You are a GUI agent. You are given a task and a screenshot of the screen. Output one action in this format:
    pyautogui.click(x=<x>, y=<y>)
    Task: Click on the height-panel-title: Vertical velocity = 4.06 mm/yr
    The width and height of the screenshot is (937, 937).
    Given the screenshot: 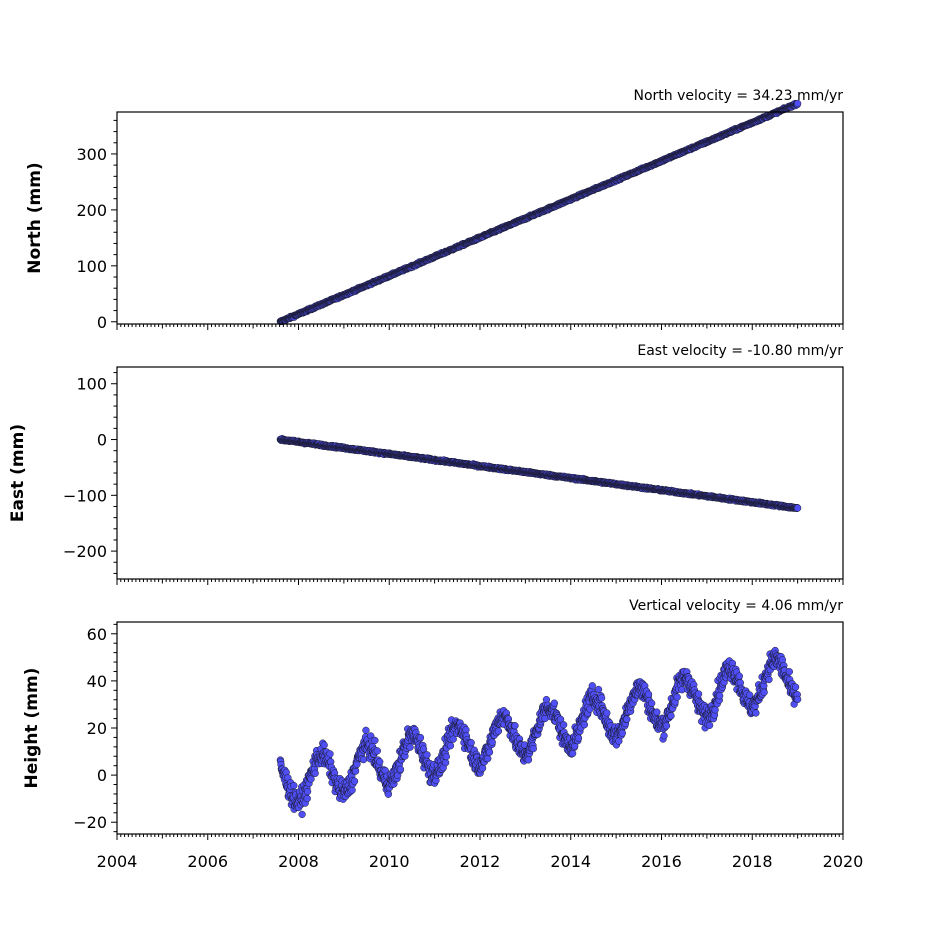 What is the action you would take?
    pyautogui.click(x=736, y=606)
    